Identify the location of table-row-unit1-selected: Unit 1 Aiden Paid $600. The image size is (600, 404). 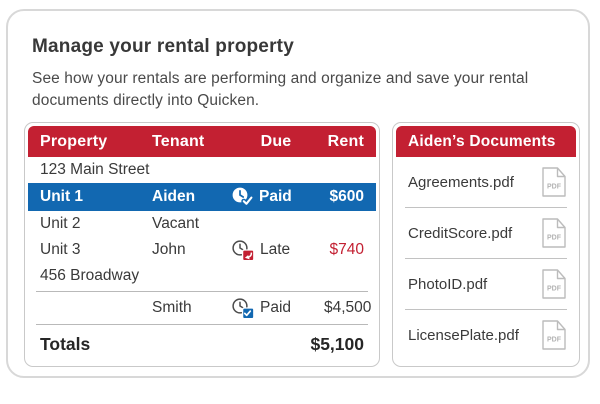
(202, 197).